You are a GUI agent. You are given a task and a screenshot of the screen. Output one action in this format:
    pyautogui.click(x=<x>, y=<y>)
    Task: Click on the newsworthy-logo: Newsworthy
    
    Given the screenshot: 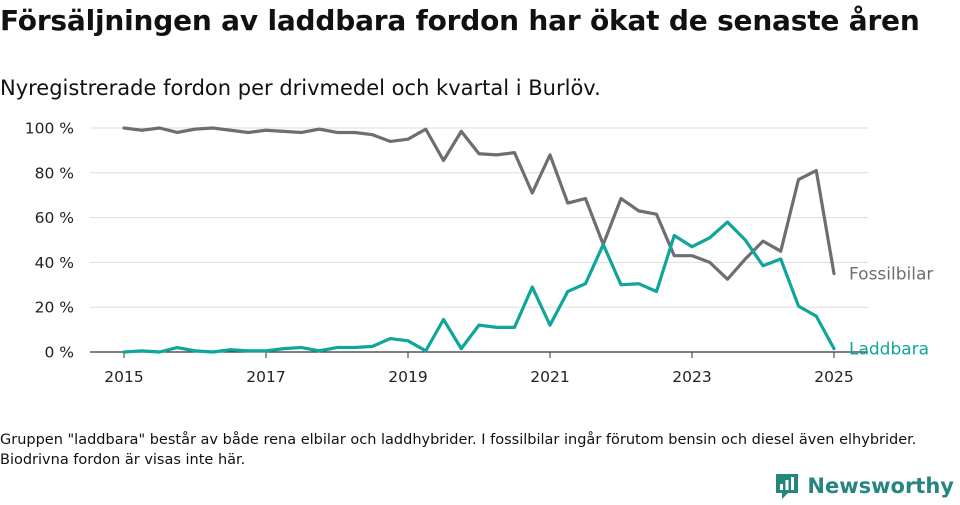 What is the action you would take?
    pyautogui.click(x=864, y=486)
    